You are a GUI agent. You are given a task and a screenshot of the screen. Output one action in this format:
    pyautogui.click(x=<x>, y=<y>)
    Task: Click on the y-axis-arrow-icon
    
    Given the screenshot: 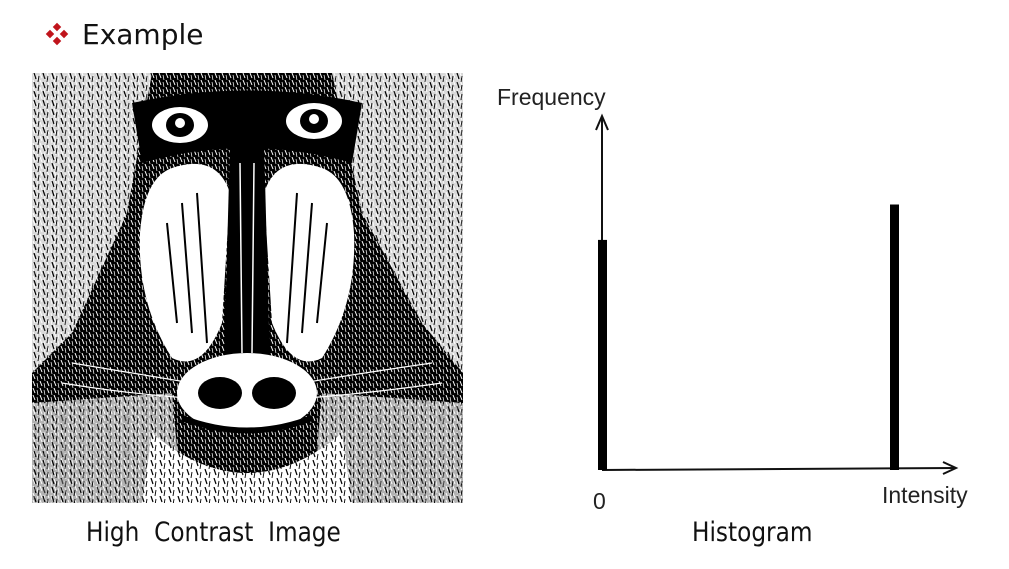 What is the action you would take?
    pyautogui.click(x=602, y=122)
    